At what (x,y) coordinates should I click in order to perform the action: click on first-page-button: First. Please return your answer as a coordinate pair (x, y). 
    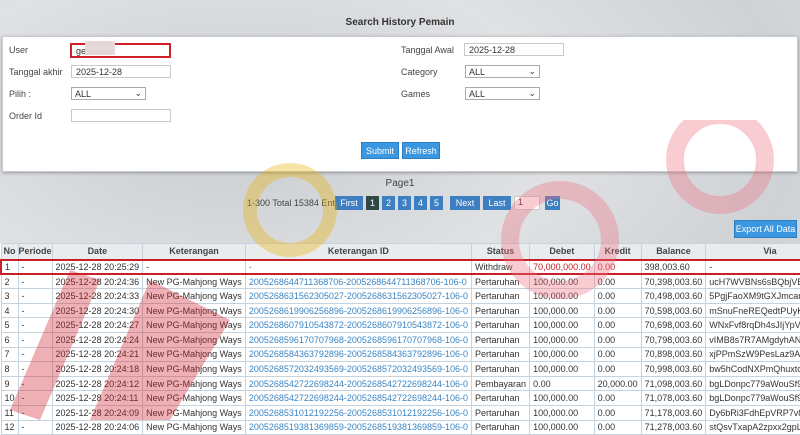
    Looking at the image, I should click on (349, 203).